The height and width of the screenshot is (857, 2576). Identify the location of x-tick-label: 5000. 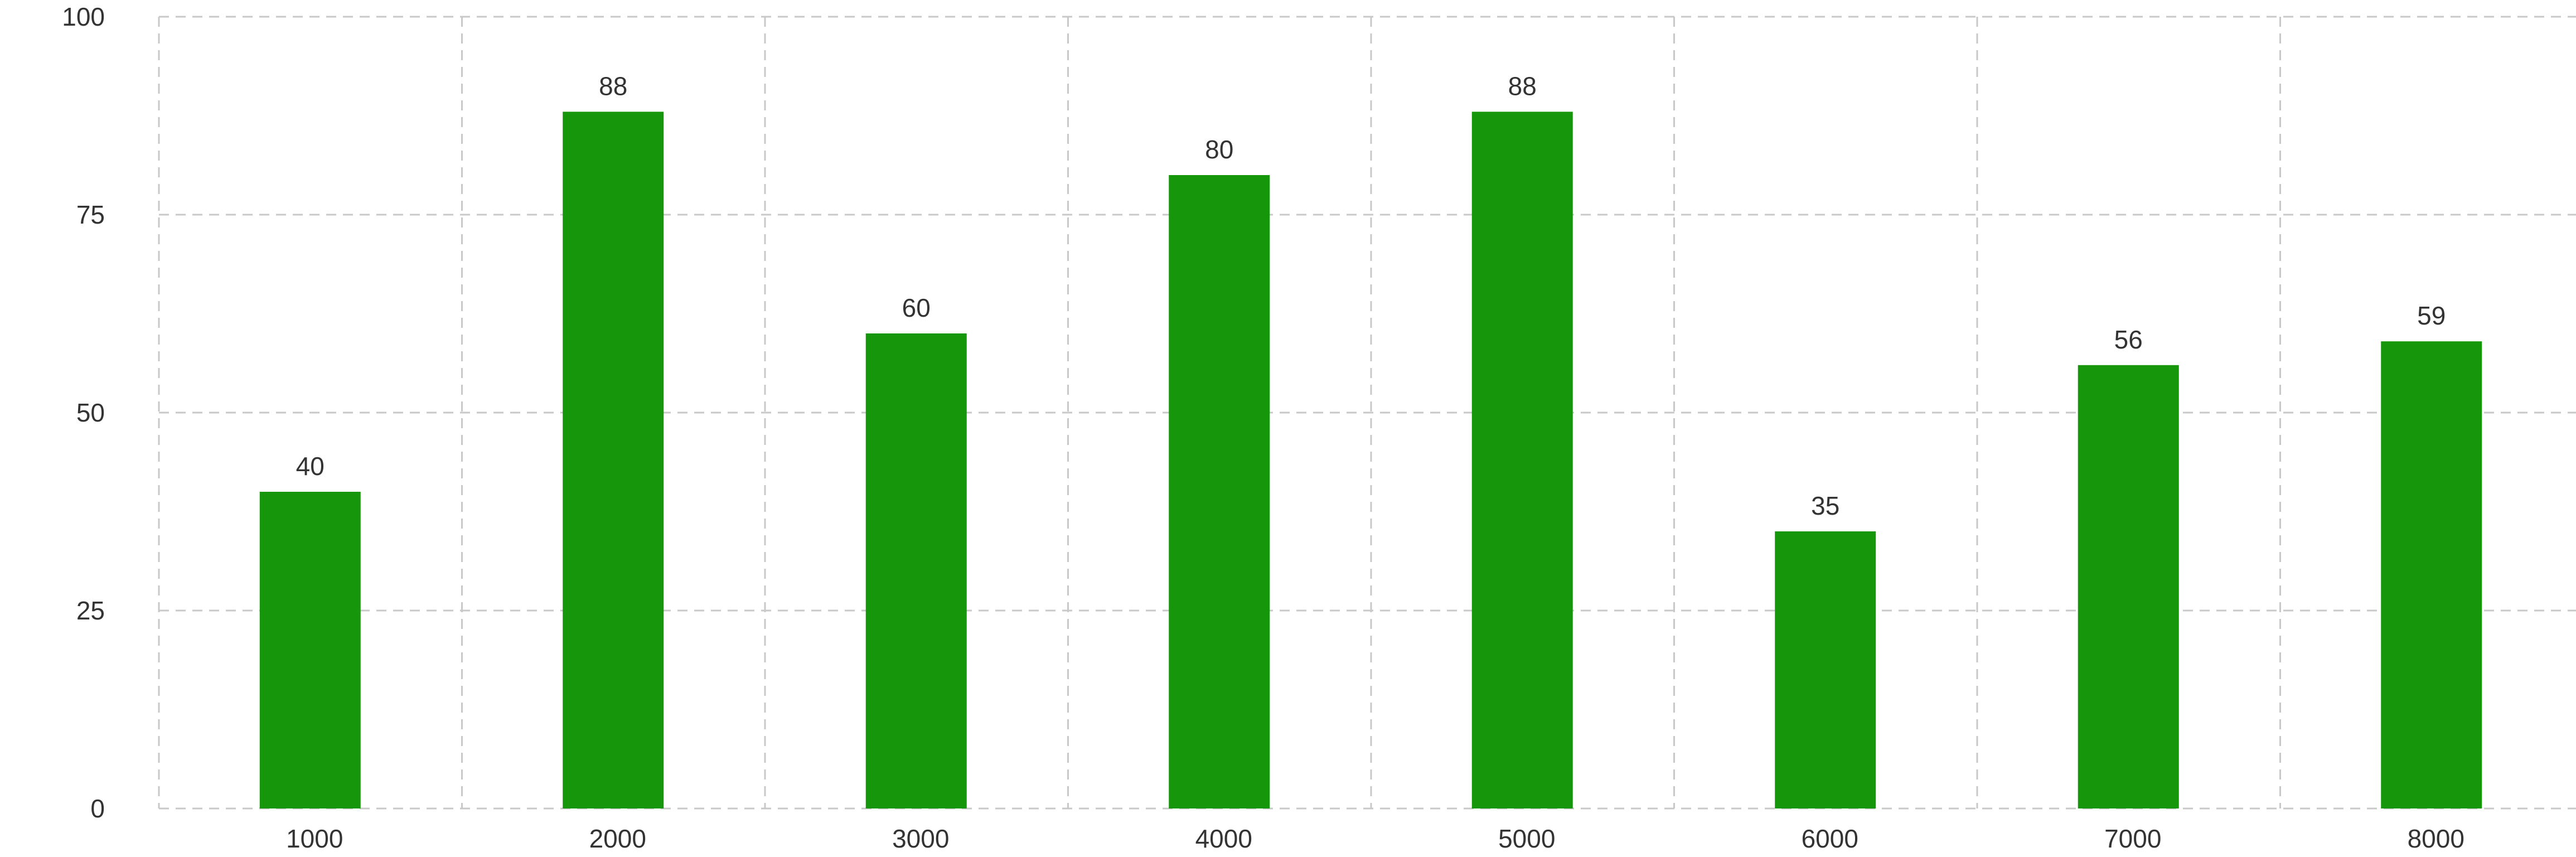
(1527, 838).